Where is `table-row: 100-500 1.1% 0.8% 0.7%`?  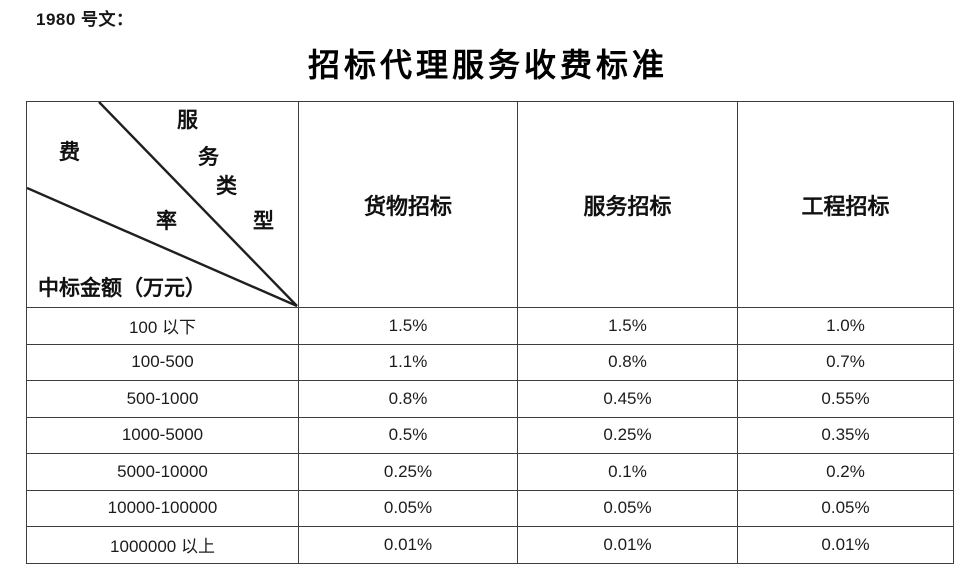
table-row: 100-500 1.1% 0.8% 0.7% is located at coordinates (490, 362).